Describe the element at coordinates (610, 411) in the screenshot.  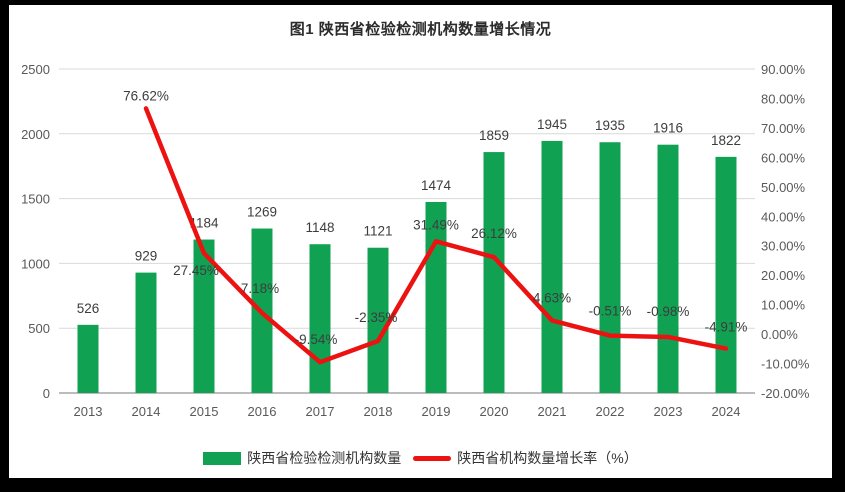
I see `x-axis-tick-label: 2022` at that location.